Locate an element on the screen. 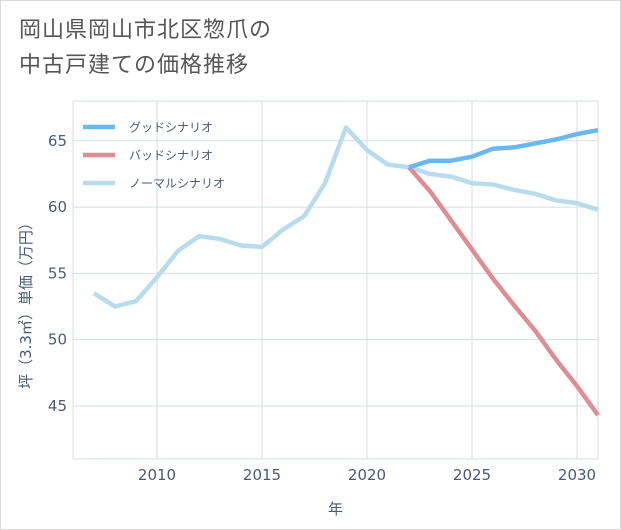  y-tick-label: 50 is located at coordinates (57, 340).